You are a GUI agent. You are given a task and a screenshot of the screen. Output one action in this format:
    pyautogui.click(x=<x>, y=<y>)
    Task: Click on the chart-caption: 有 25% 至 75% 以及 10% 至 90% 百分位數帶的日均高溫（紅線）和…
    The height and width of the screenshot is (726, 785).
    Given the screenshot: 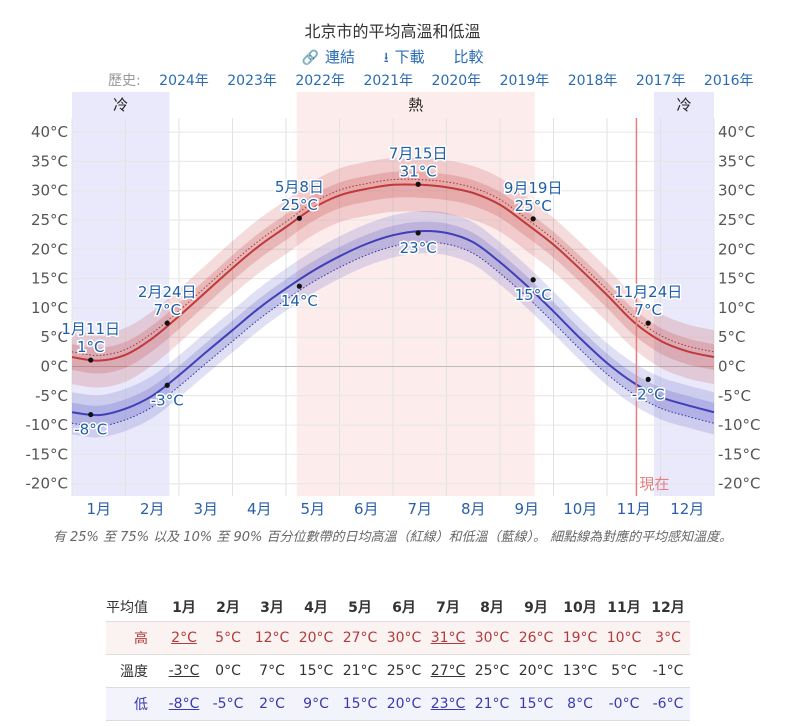 What is the action you would take?
    pyautogui.click(x=392, y=537)
    